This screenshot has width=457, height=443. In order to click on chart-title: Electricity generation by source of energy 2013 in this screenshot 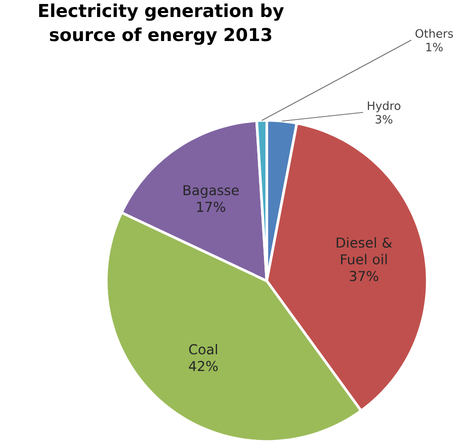, I will do `click(161, 24)`.